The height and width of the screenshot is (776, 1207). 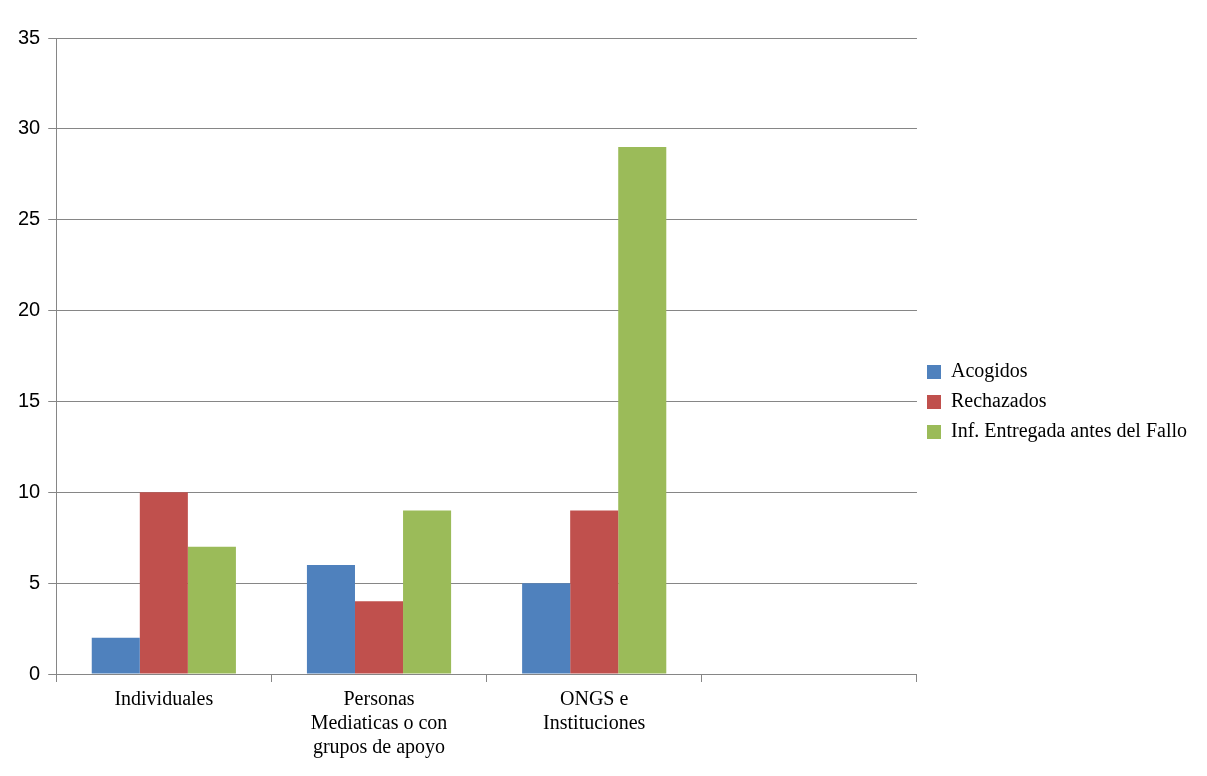 I want to click on y-tick-label: 0, so click(x=35, y=672).